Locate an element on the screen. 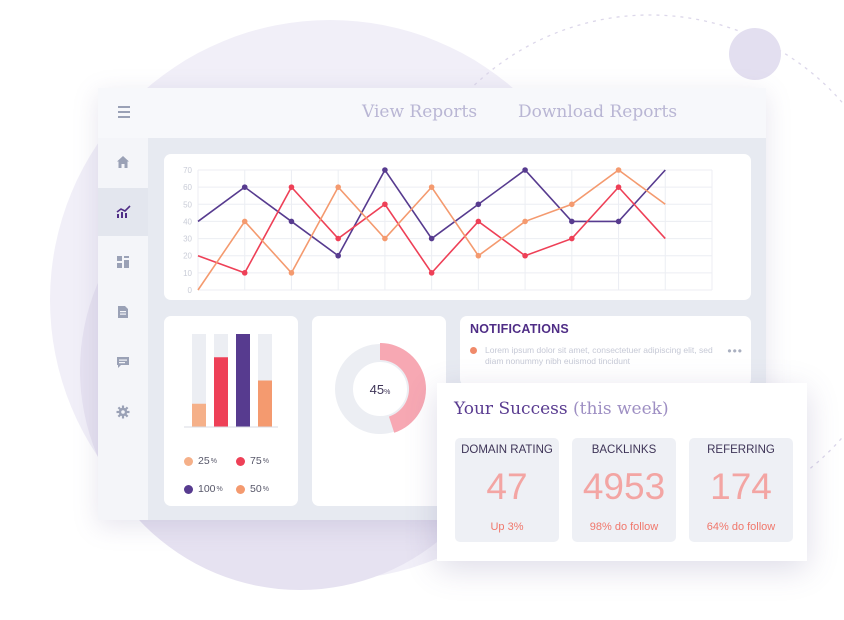 The image size is (844, 620). success-title-text: Your Success is located at coordinates (511, 409).